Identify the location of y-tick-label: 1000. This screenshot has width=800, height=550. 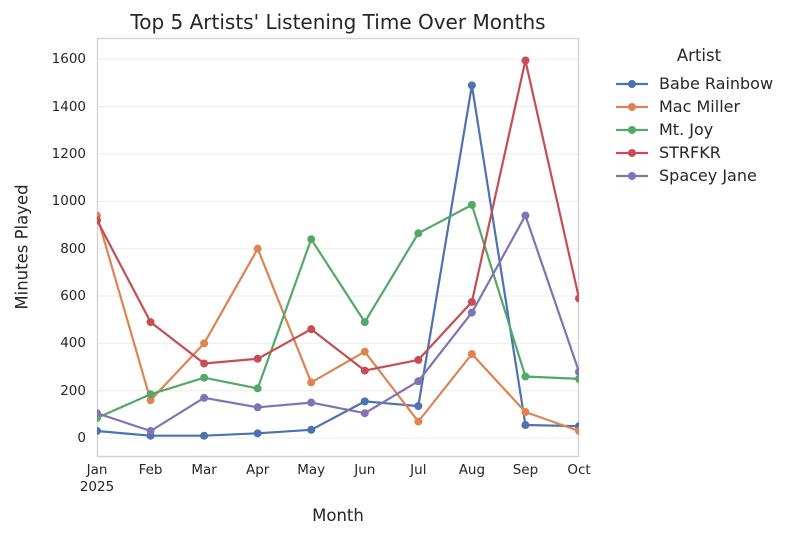
(68, 201).